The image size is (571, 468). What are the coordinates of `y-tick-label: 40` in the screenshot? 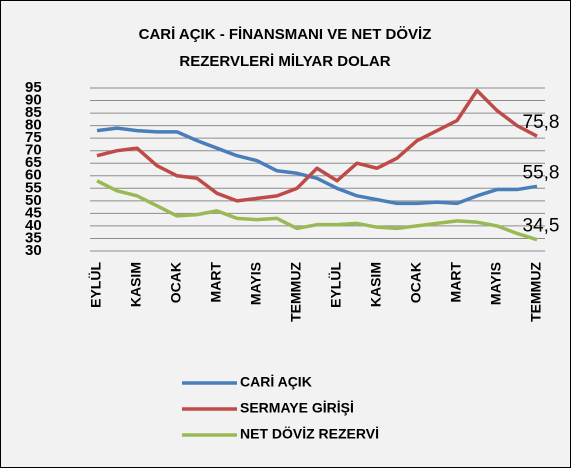 It's located at (33, 225).